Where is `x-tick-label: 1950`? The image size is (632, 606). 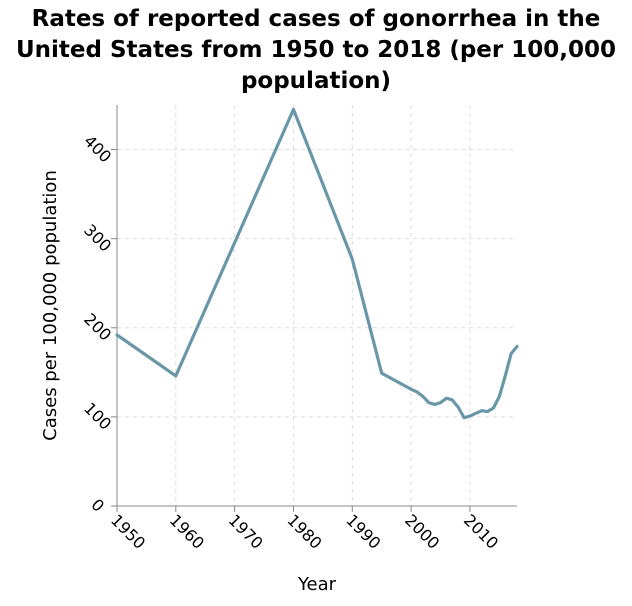 x-tick-label: 1950 is located at coordinates (128, 532).